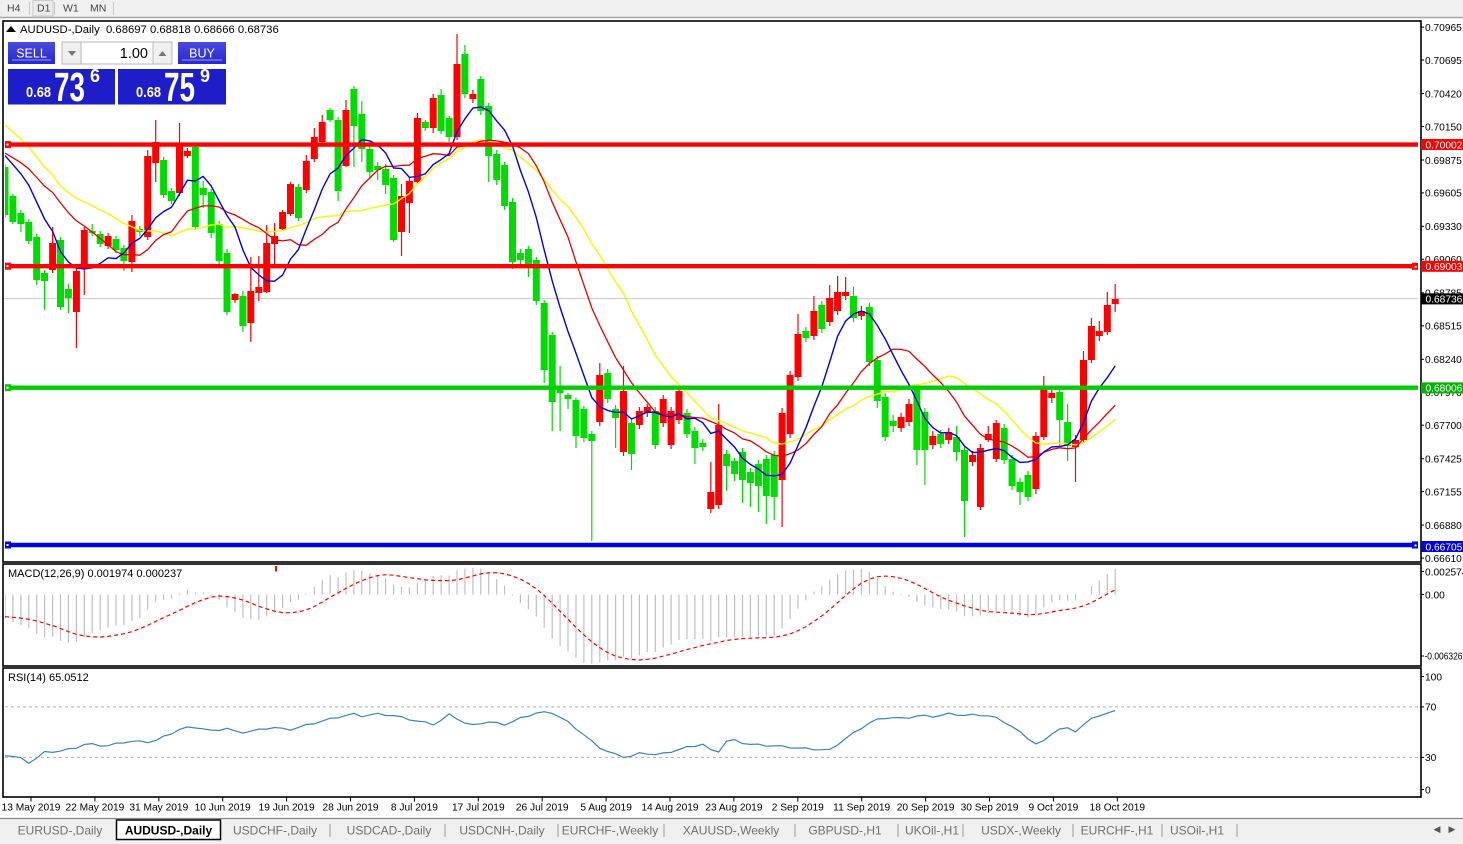 This screenshot has height=844, width=1463. Describe the element at coordinates (350, 808) in the screenshot. I see `svg-text: 28 Jun 2019` at that location.